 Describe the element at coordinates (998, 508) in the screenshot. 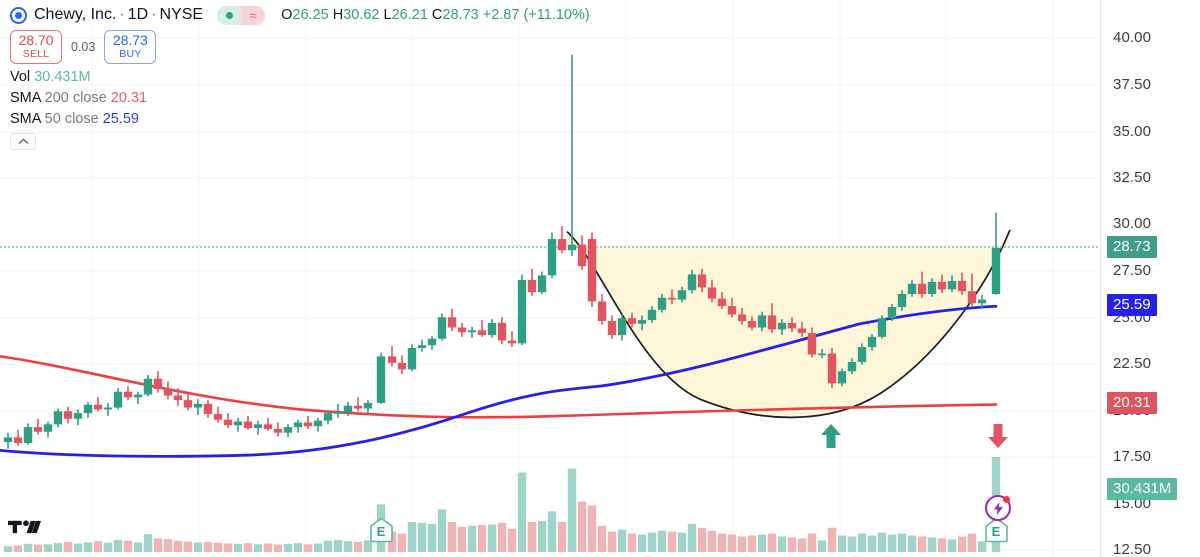

I see `news-event-marker` at that location.